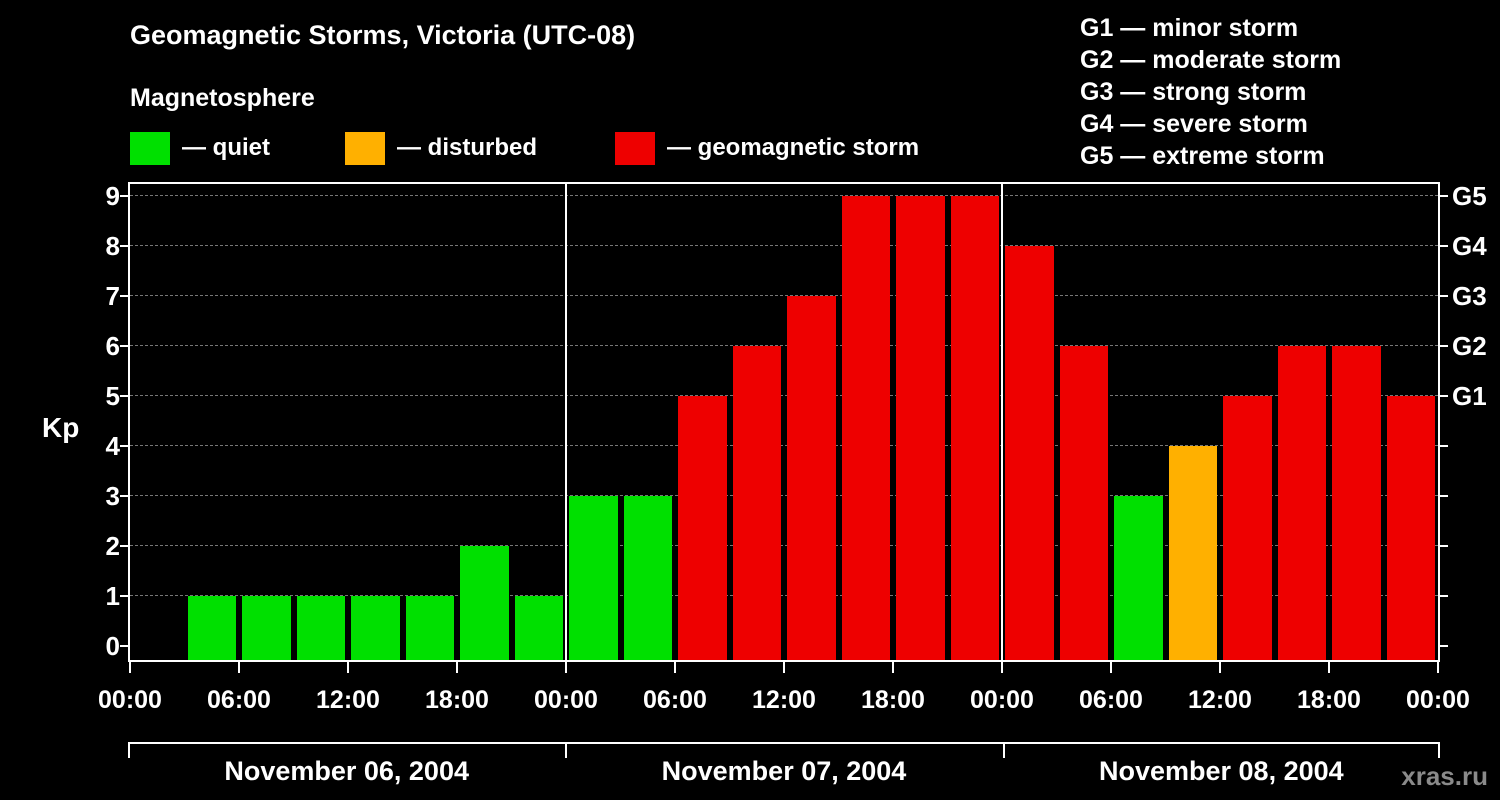 The width and height of the screenshot is (1500, 800). What do you see at coordinates (112, 246) in the screenshot?
I see `y-tick-label: 8` at bounding box center [112, 246].